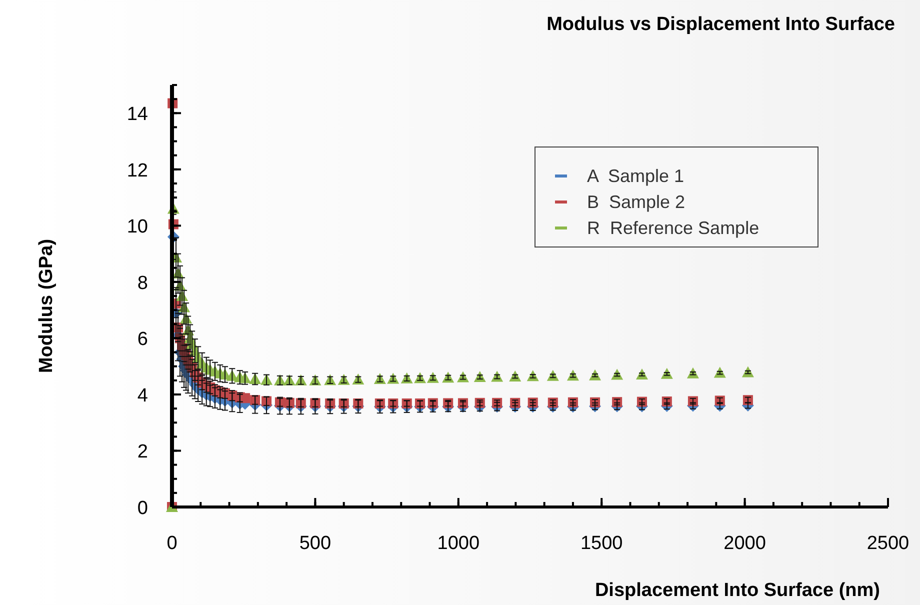 This screenshot has width=920, height=605. I want to click on y-tick-label: 0, so click(142, 508).